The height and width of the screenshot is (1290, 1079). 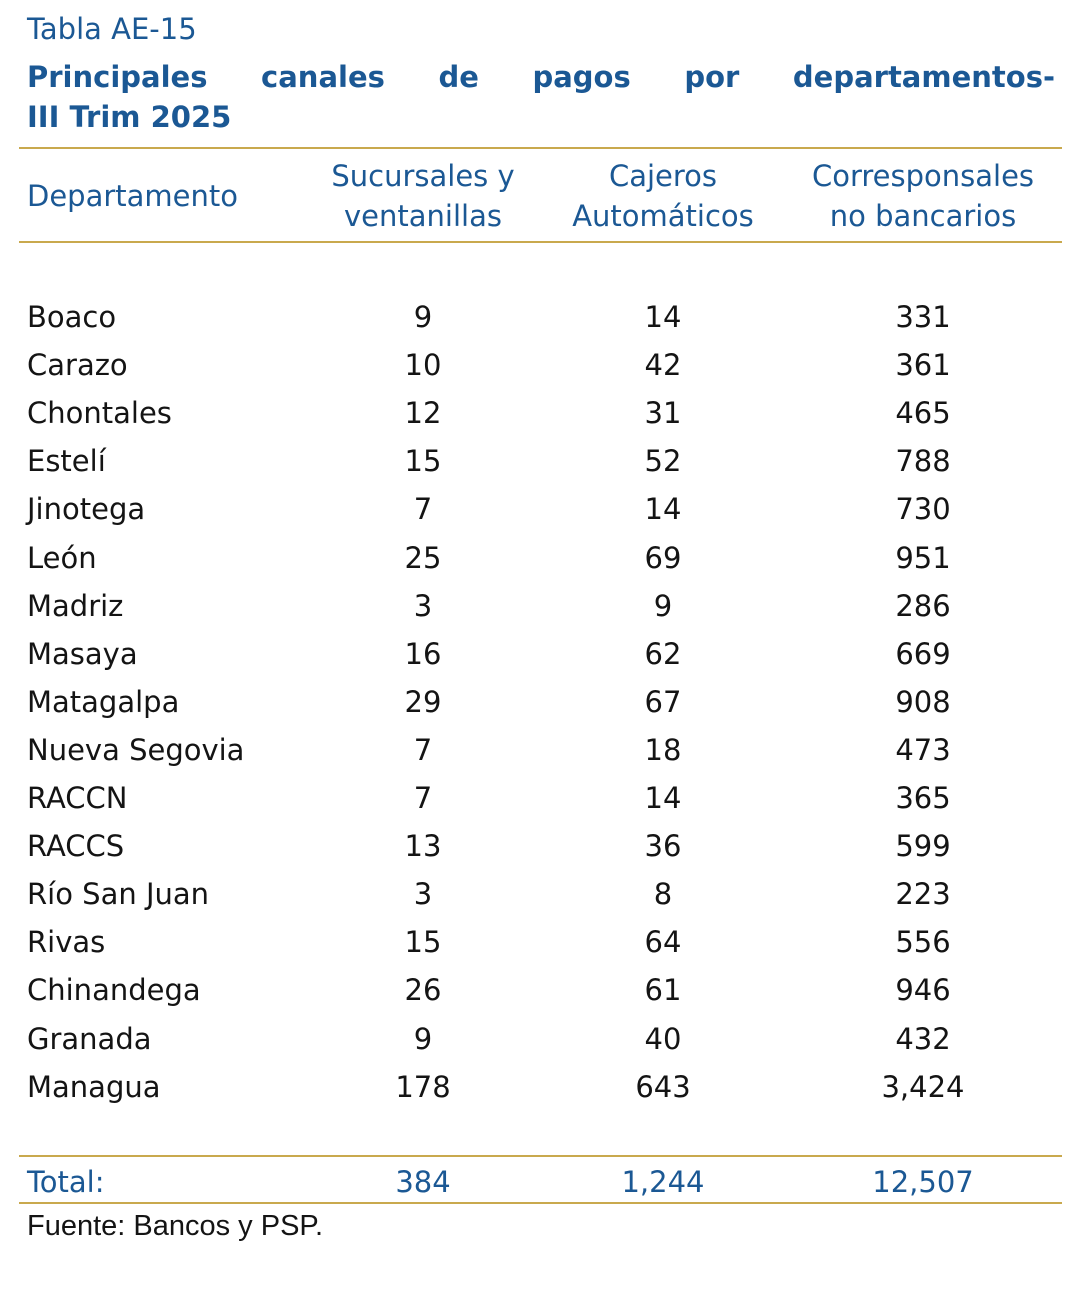 I want to click on table-cell: 69, so click(x=663, y=557).